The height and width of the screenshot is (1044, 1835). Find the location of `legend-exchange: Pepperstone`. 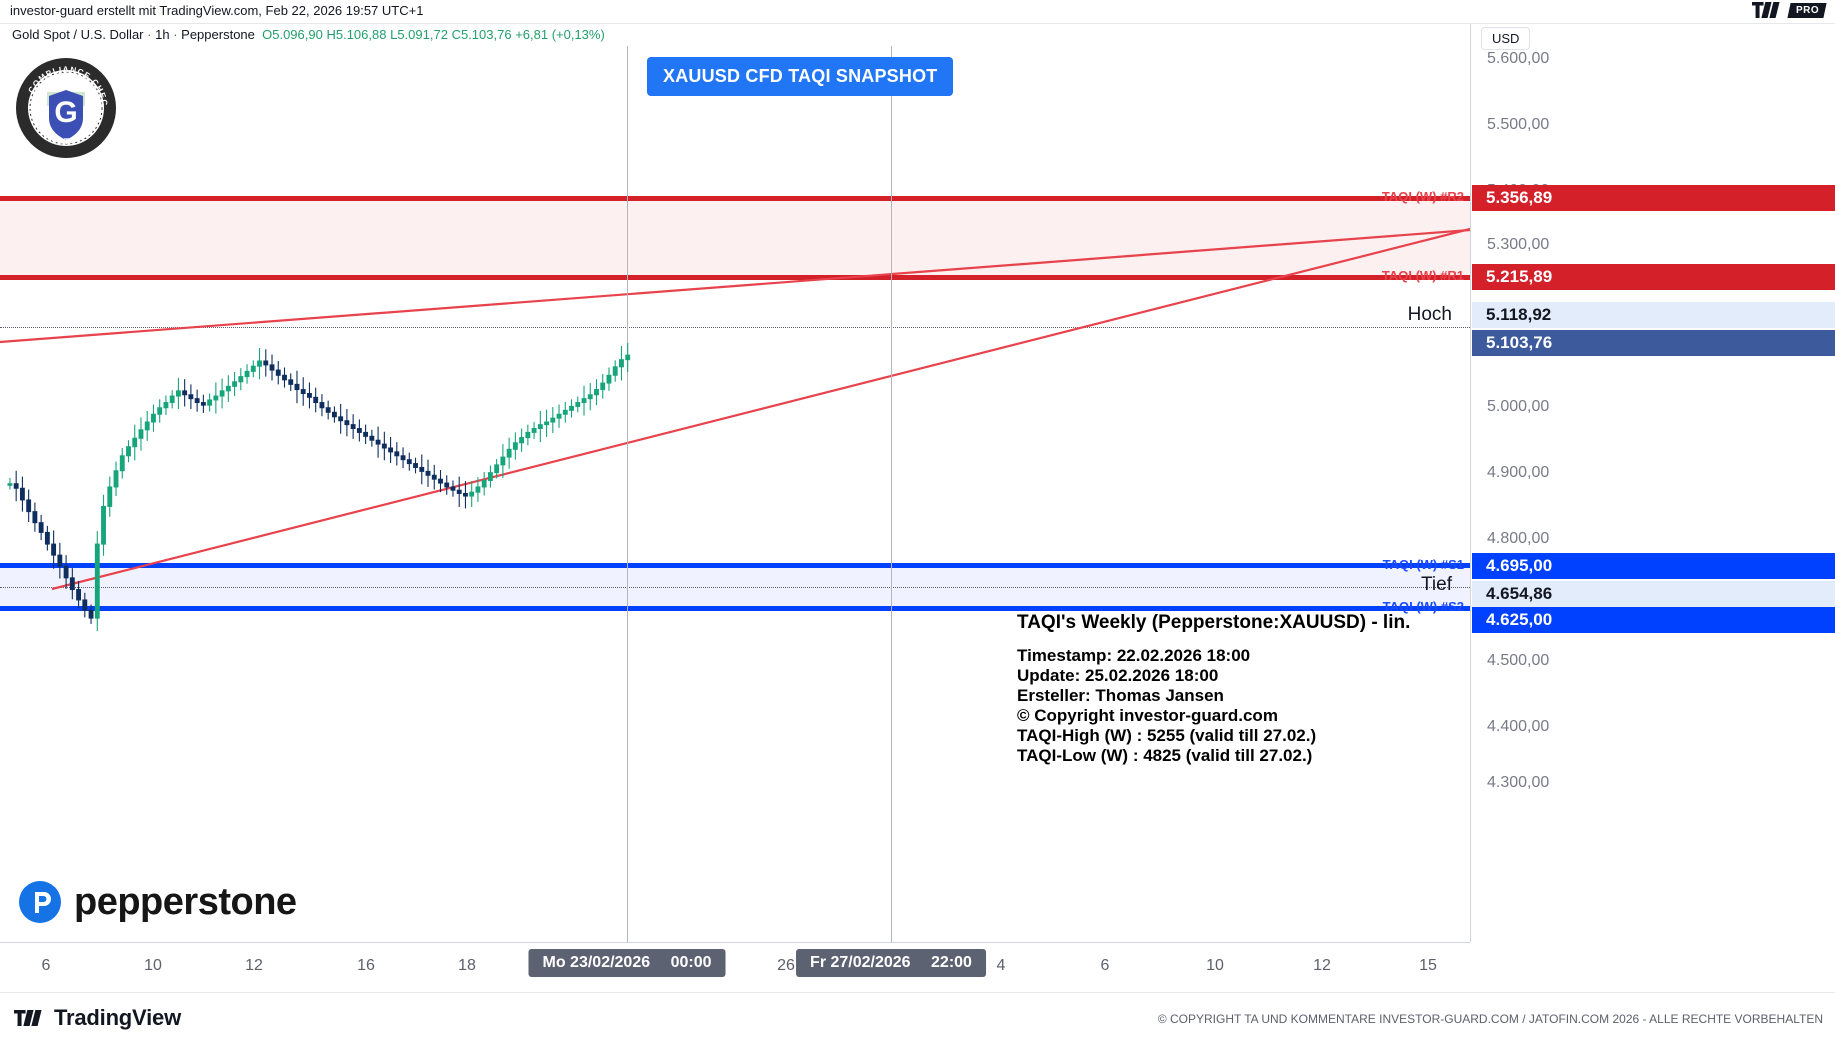

legend-exchange: Pepperstone is located at coordinates (218, 34).